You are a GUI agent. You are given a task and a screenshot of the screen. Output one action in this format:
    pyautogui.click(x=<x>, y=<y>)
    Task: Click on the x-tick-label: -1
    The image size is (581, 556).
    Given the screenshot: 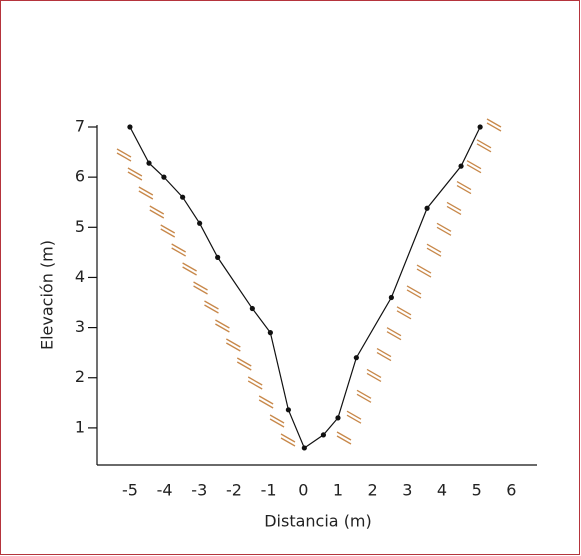 What is the action you would take?
    pyautogui.click(x=269, y=490)
    